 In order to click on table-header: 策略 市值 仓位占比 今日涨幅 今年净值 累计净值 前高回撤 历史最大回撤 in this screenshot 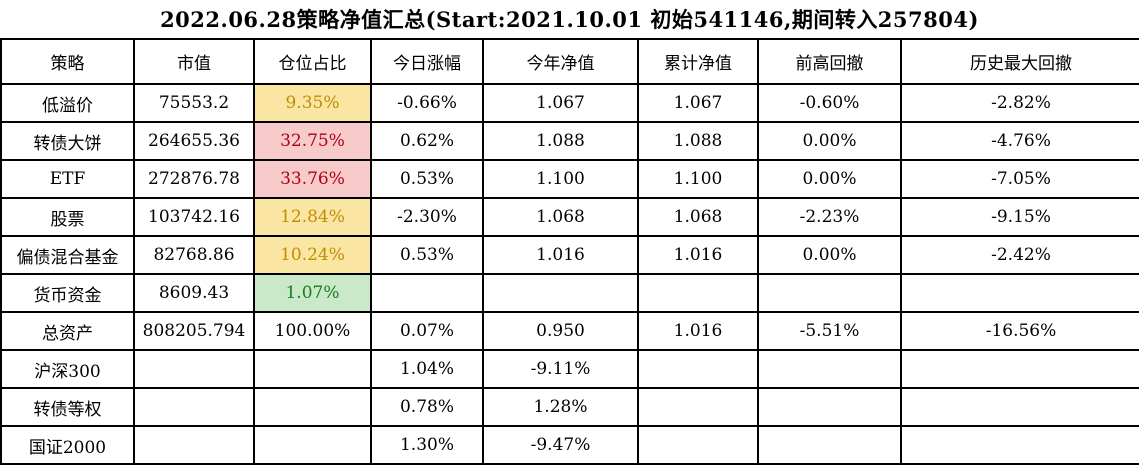, I will do `click(569, 61)`.